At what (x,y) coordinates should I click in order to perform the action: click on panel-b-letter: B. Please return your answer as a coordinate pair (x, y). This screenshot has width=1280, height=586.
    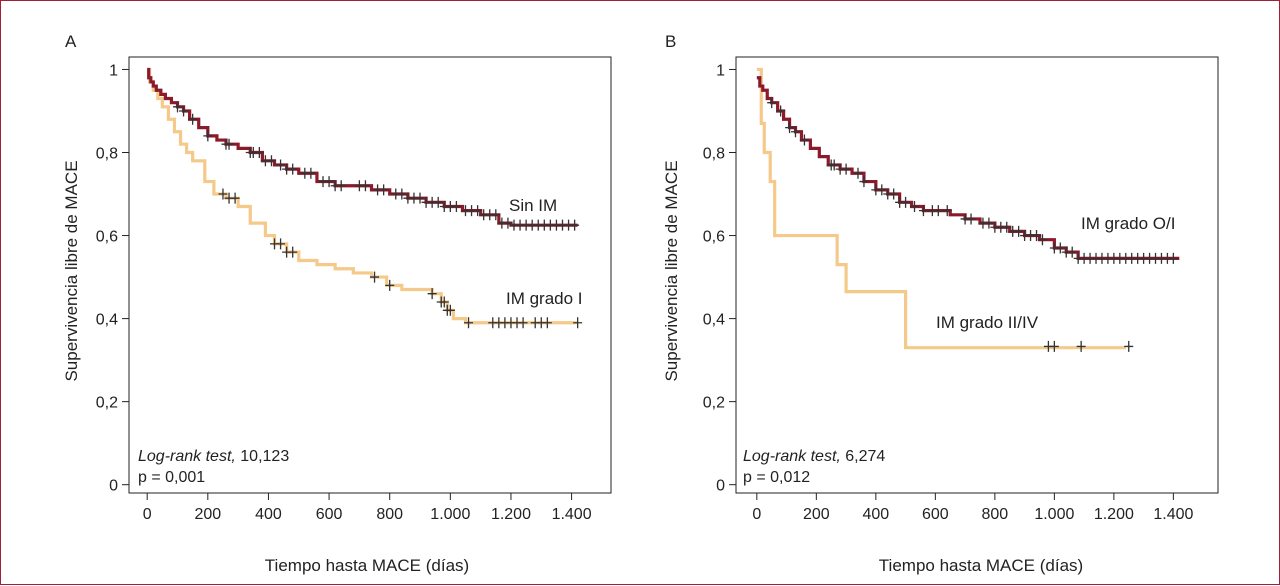
    Looking at the image, I should click on (670, 41).